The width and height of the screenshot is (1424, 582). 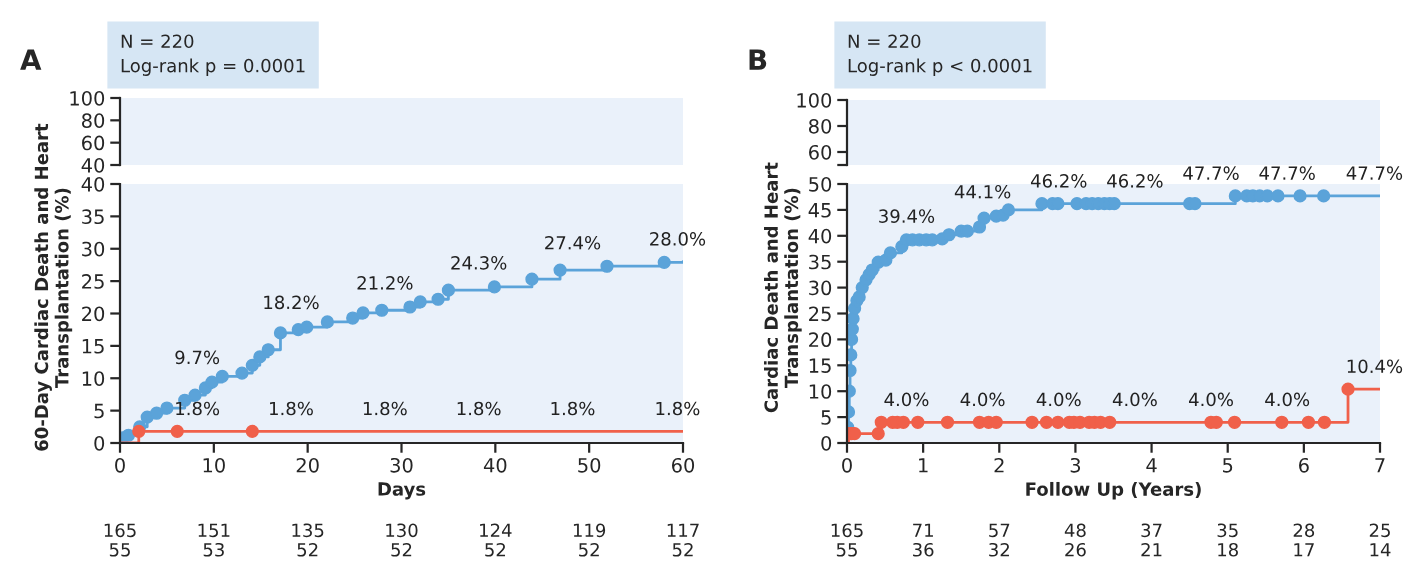 What do you see at coordinates (573, 242) in the screenshot?
I see `annotation: 27.4%` at bounding box center [573, 242].